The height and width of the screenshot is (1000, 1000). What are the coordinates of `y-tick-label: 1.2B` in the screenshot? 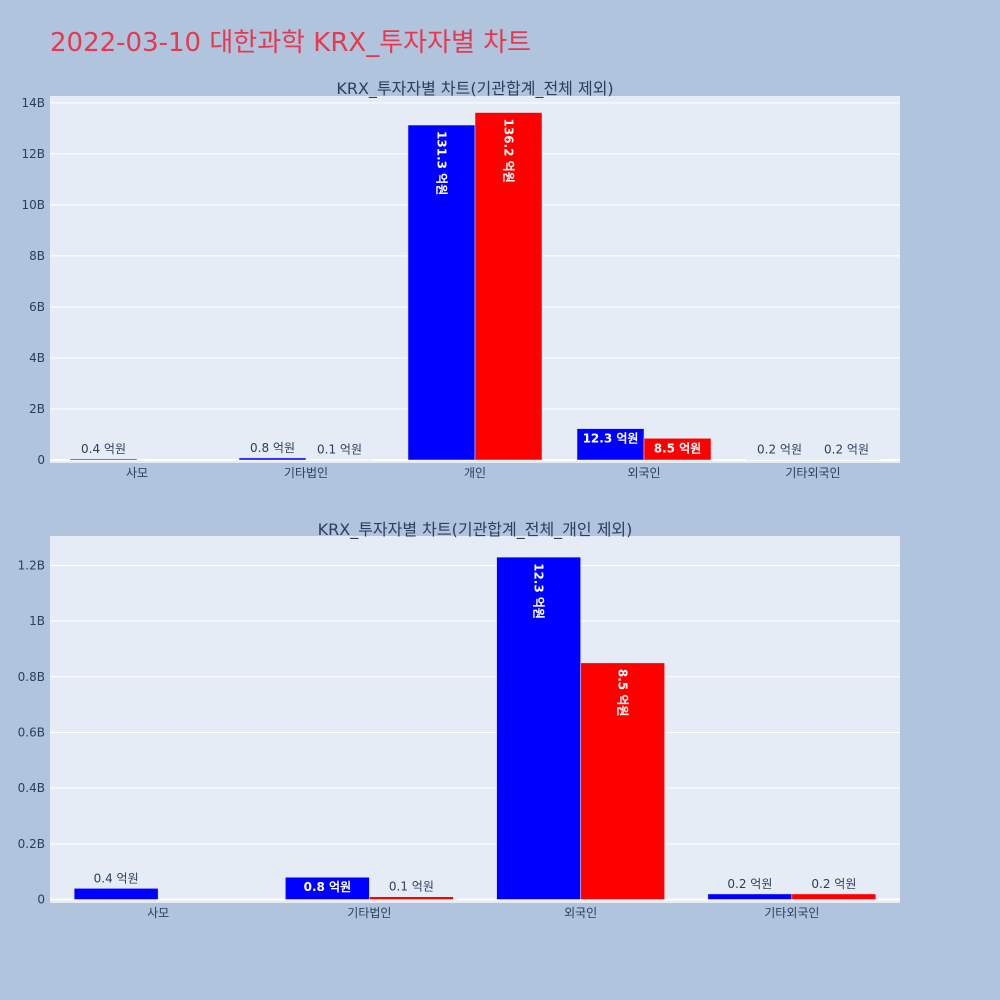 It's located at (31, 565).